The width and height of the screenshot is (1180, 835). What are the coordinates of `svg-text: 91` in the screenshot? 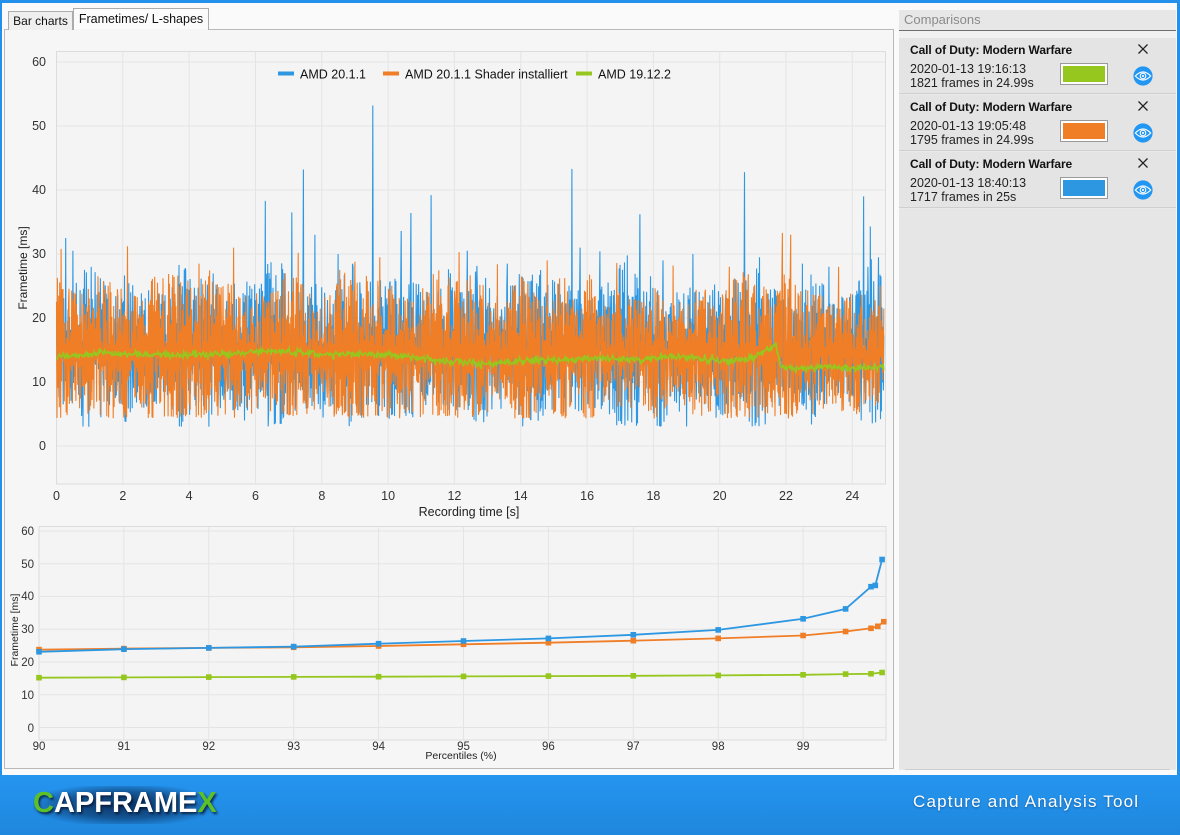 It's located at (124, 747).